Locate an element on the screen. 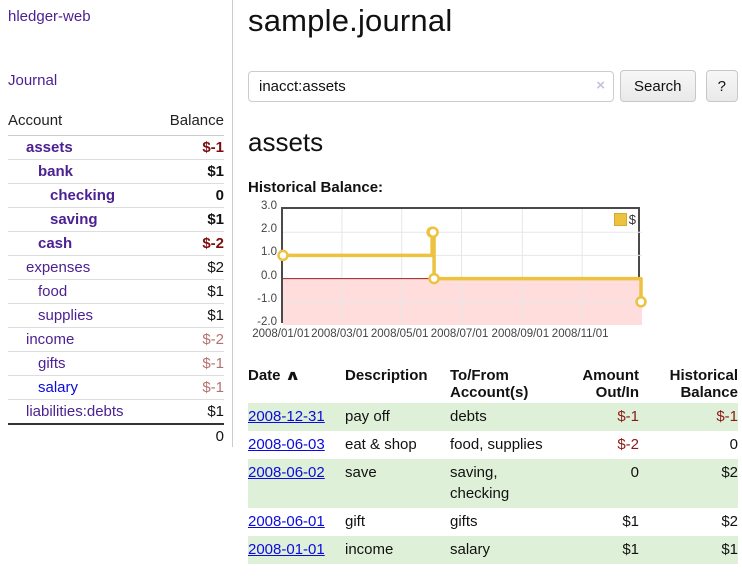 The image size is (742, 582). sidebar-item-journal: Journal is located at coordinates (33, 80).